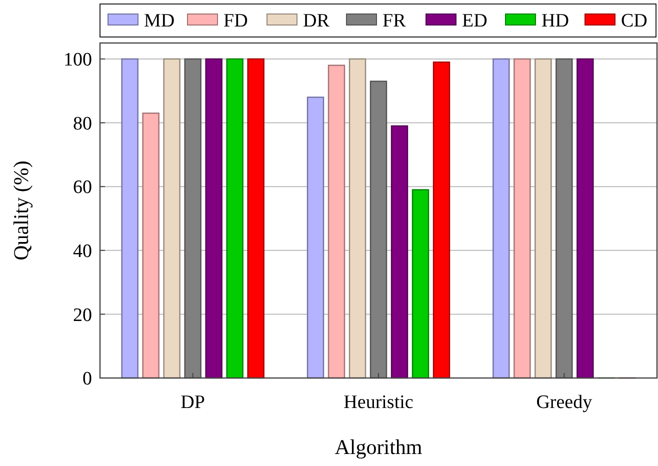 The image size is (658, 466). Describe the element at coordinates (82, 187) in the screenshot. I see `y-tick-label: 60` at that location.